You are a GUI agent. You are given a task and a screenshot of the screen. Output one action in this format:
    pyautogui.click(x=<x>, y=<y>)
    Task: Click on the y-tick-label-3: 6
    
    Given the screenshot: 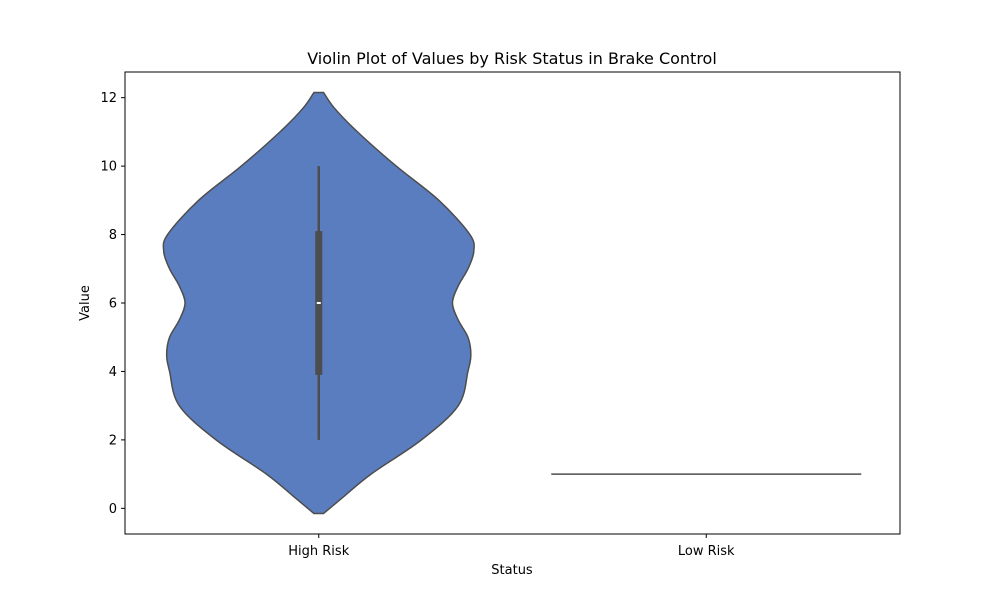 What is the action you would take?
    pyautogui.click(x=113, y=304)
    